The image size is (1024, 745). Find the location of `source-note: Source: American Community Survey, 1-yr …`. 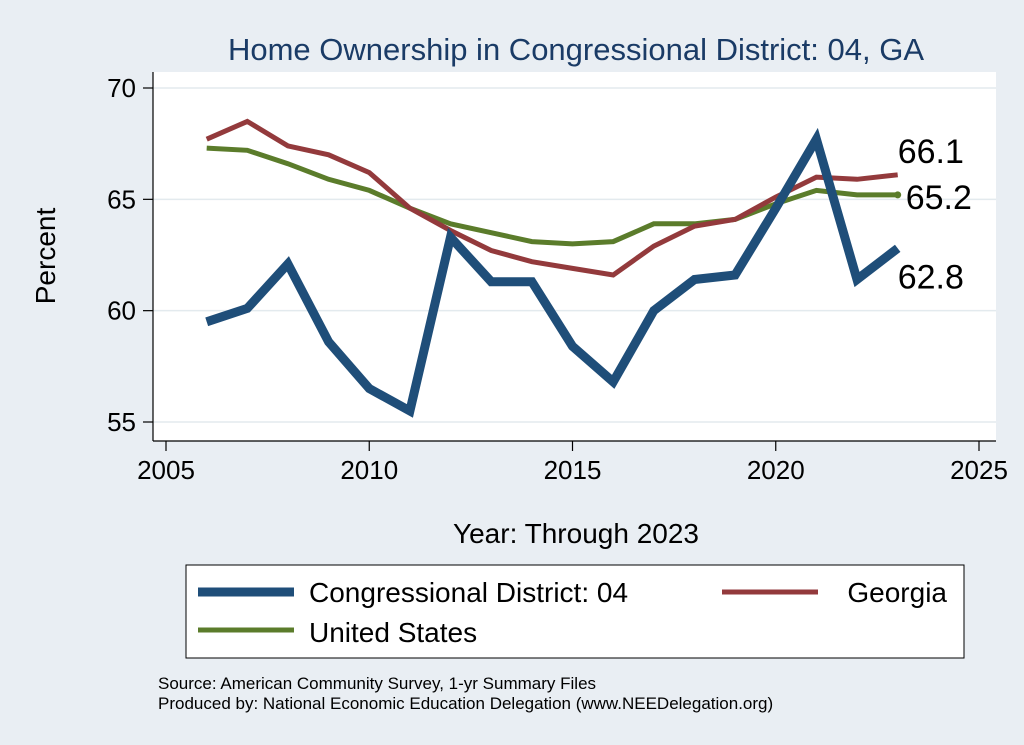

source-note: Source: American Community Survey, 1-yr … is located at coordinates (377, 683).